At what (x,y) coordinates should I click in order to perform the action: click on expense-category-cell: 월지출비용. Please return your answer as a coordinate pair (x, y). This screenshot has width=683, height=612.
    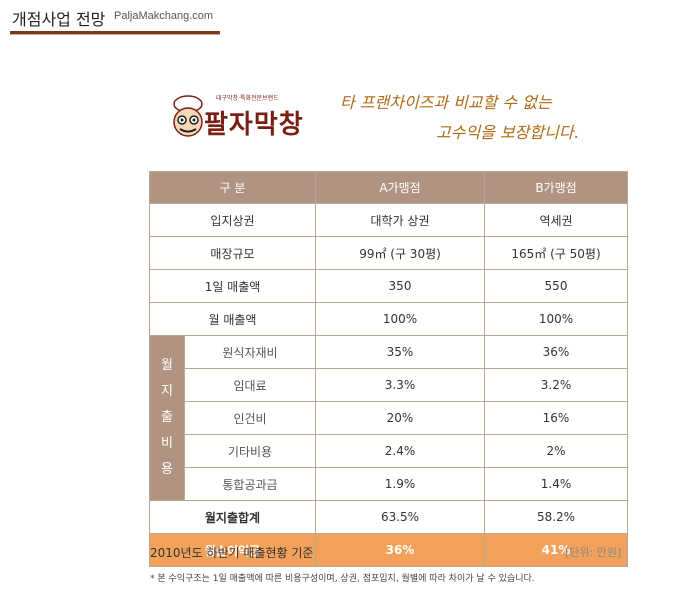
    Looking at the image, I should click on (167, 418).